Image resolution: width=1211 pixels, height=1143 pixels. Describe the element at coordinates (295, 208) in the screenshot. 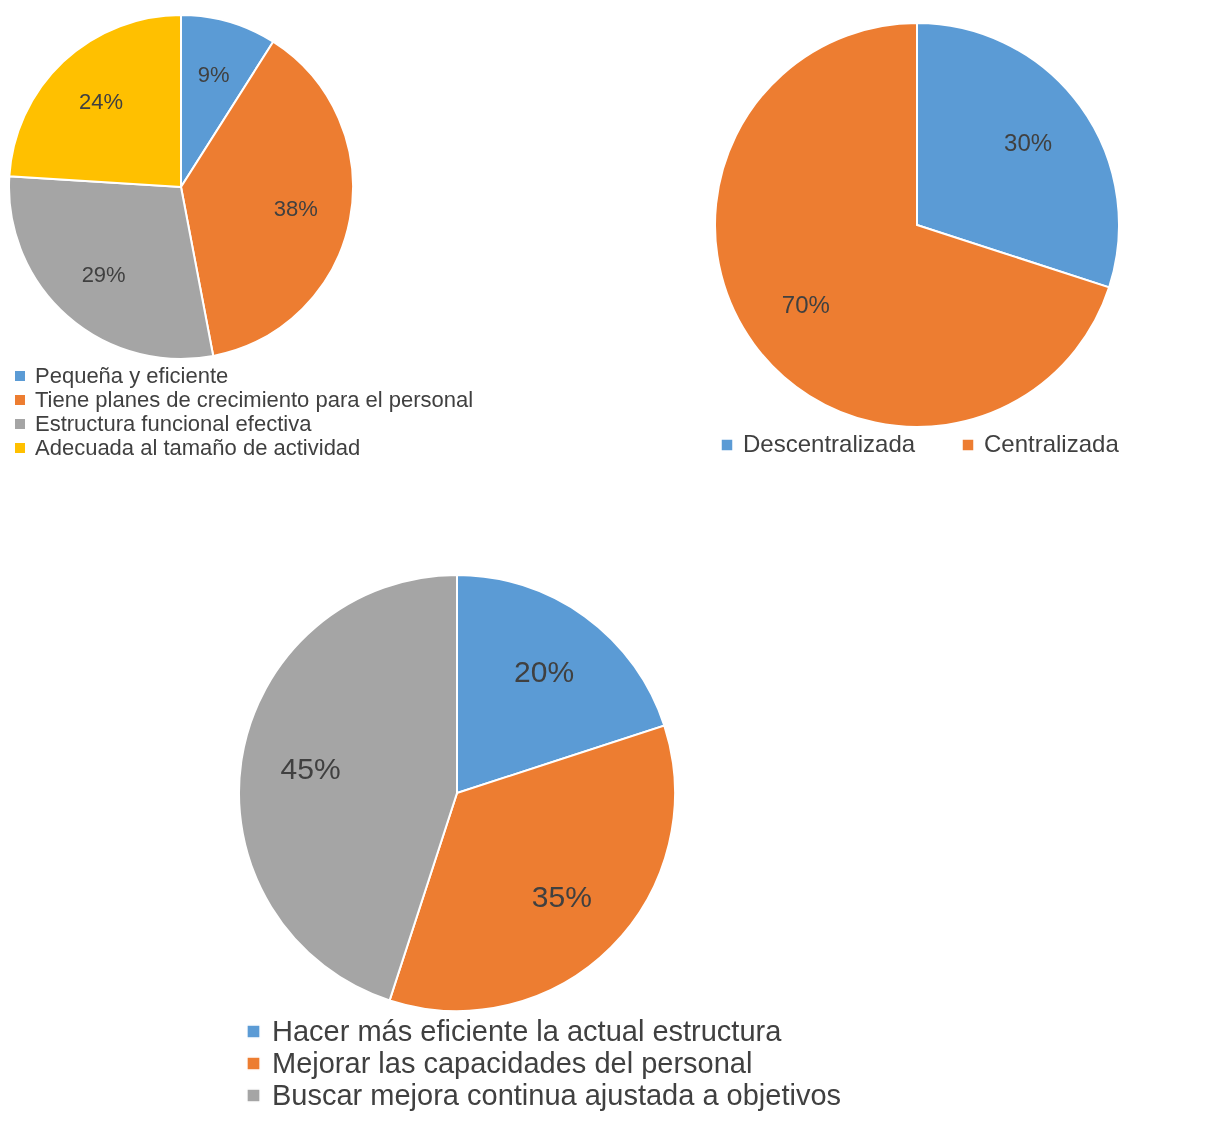

I see `data-label: 38%` at that location.